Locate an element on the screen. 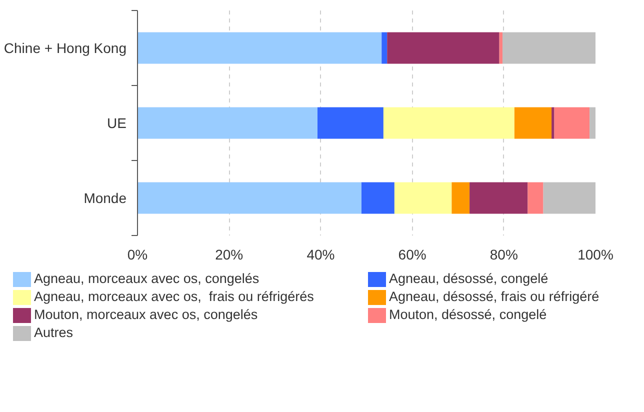 This screenshot has width=644, height=412. x-tick-label: 40% is located at coordinates (320, 254).